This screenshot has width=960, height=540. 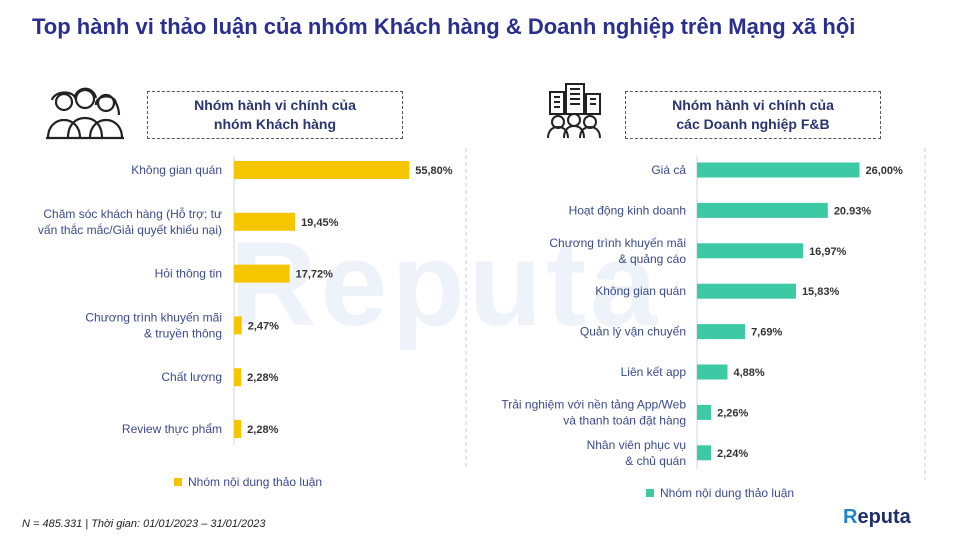 What do you see at coordinates (320, 223) in the screenshot?
I see `chart0-data-label: 19,45%` at bounding box center [320, 223].